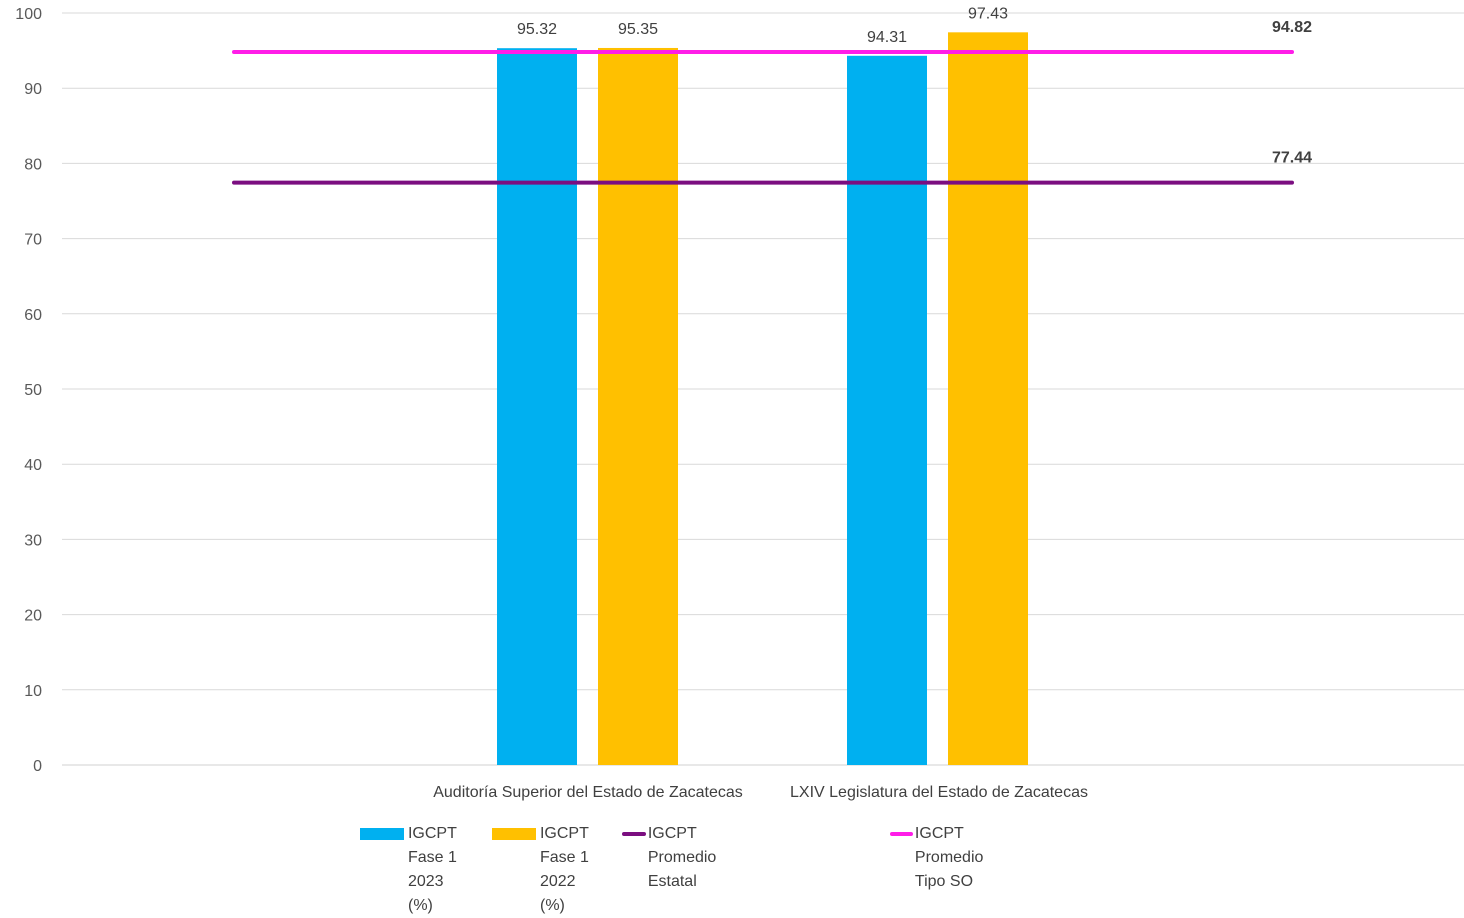  I want to click on y-tick-label: 80, so click(33, 164).